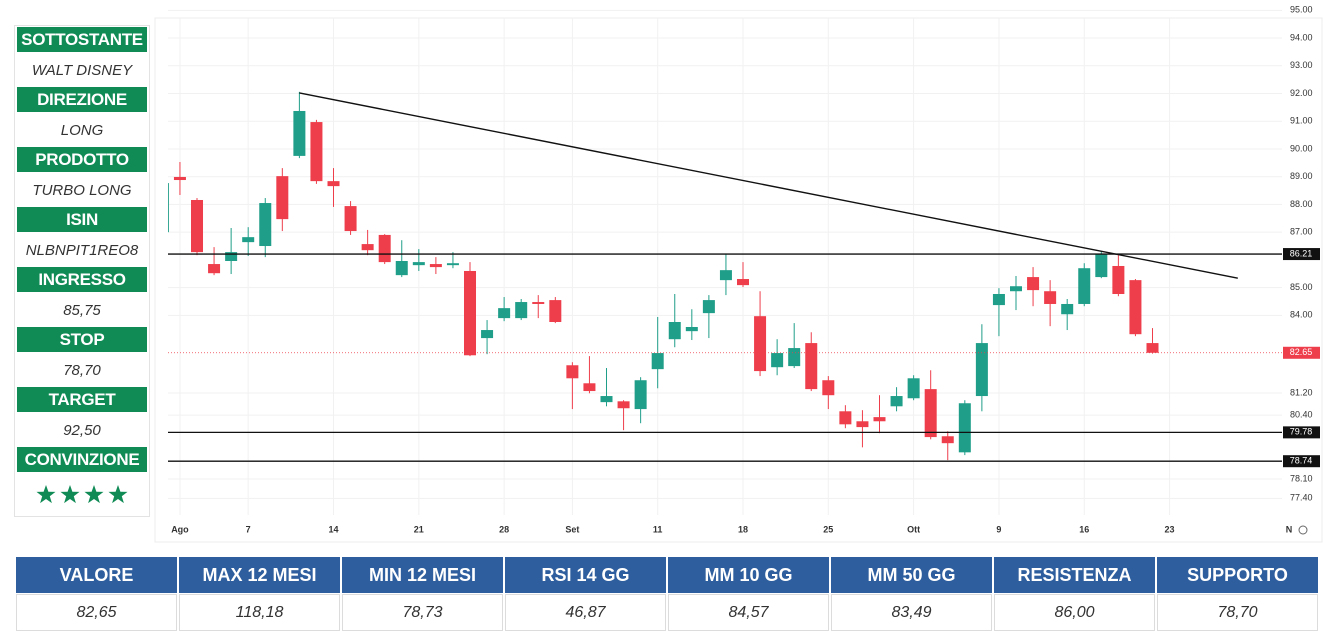  I want to click on sidebar-label: ISIN, so click(82, 219).